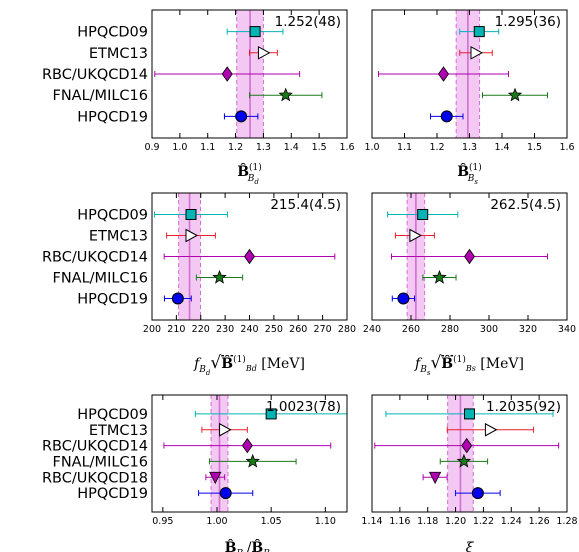 This screenshot has height=552, width=579. What do you see at coordinates (250, 545) in the screenshot?
I see `x-axis-label: B̂Bs/B̂Bd` at bounding box center [250, 545].